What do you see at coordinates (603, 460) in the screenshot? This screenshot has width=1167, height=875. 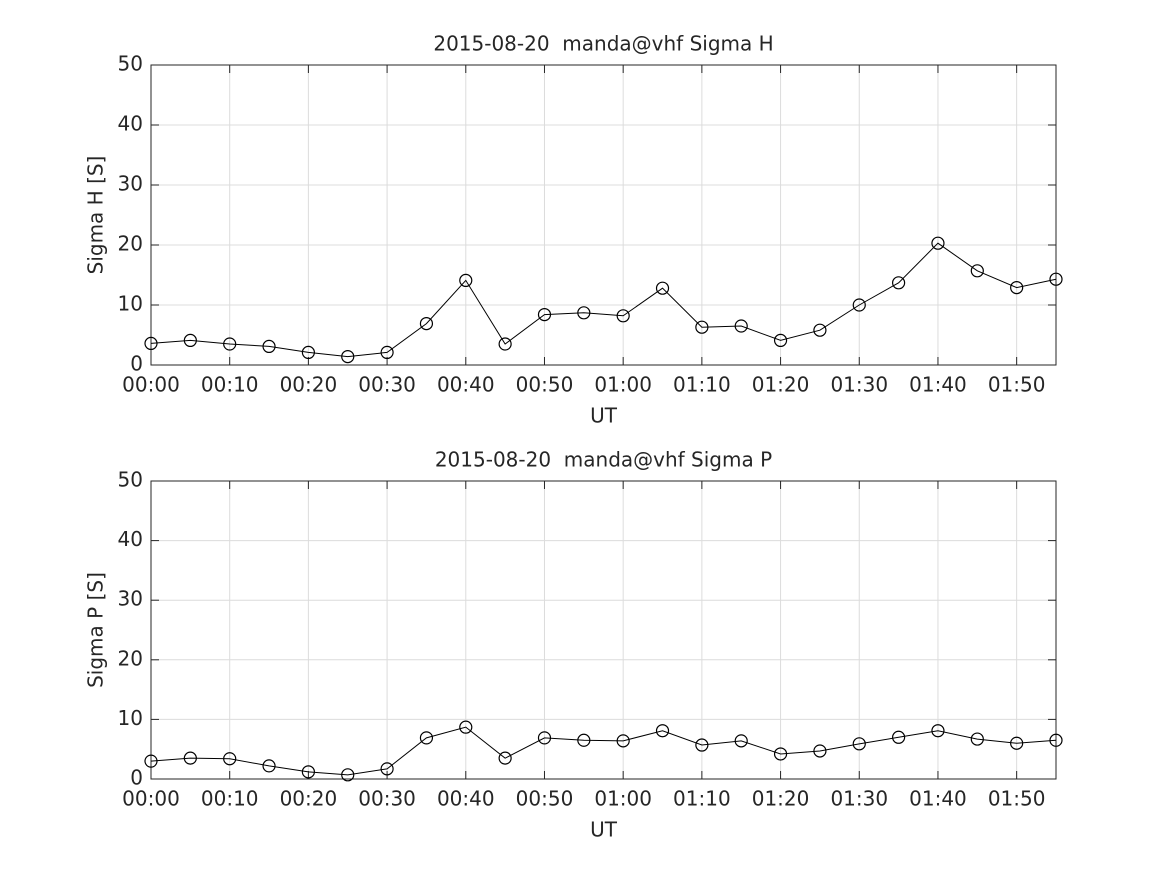 I see `chart-title: 2015-08-20 manda@vhf Sigma P` at bounding box center [603, 460].